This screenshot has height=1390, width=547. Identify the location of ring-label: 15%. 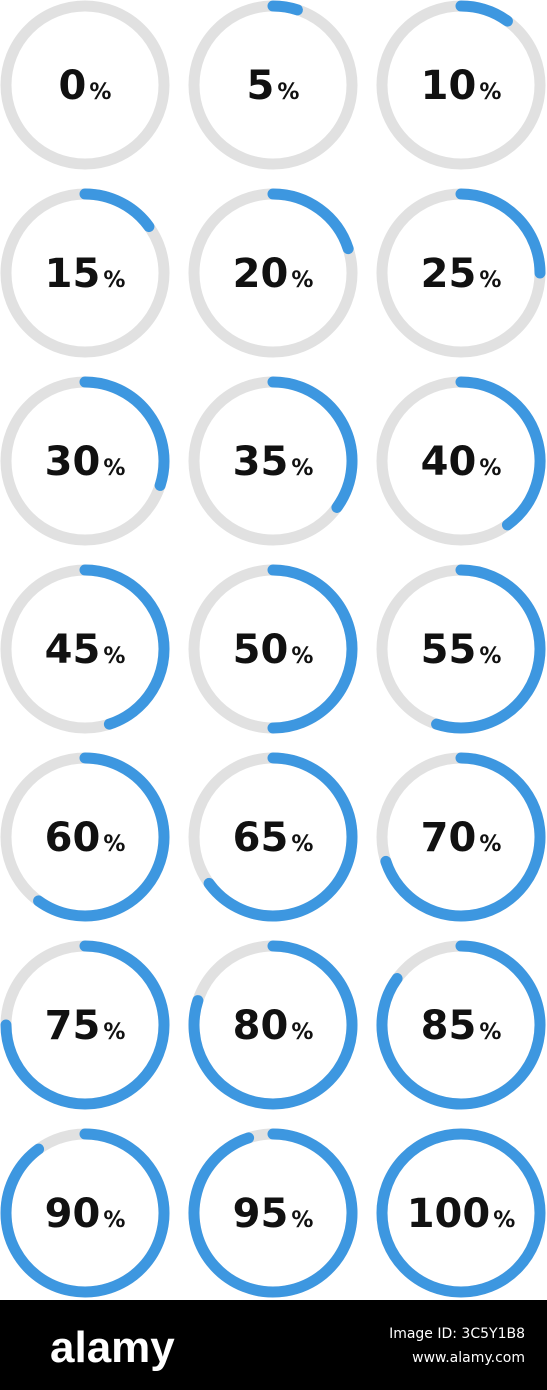
(85, 274).